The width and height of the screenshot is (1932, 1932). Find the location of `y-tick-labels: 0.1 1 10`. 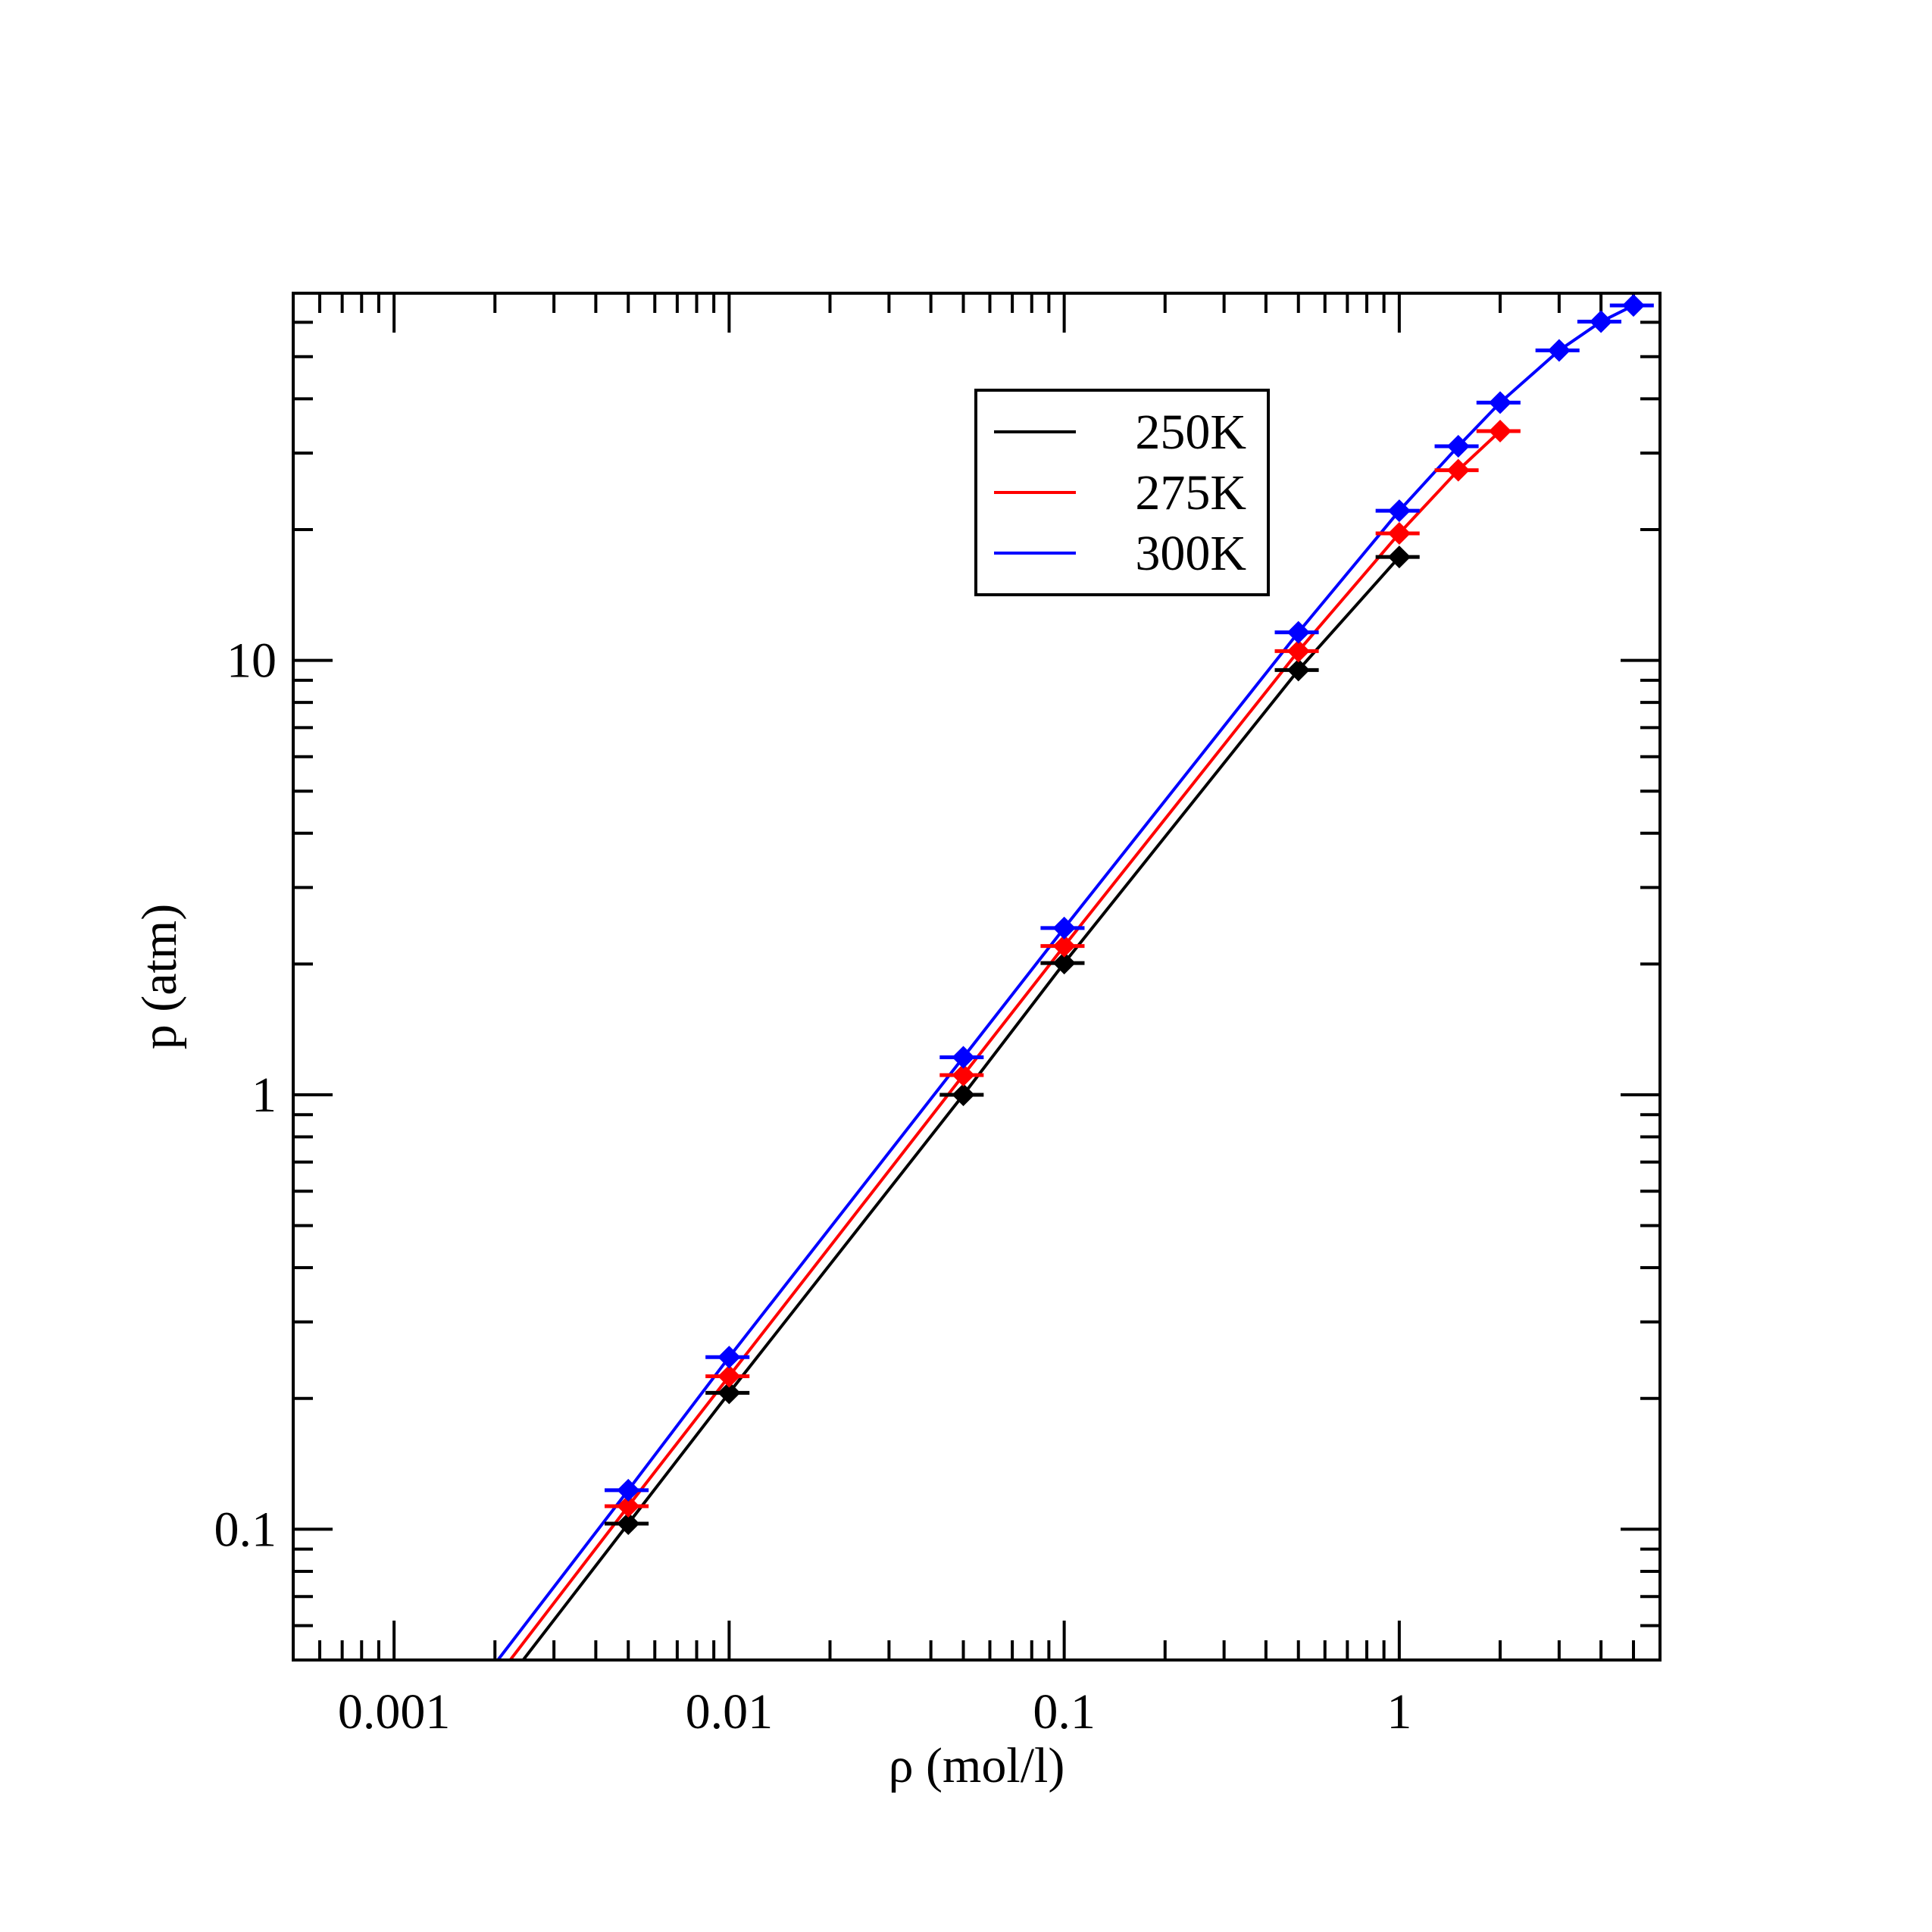

y-tick-labels: 0.1 1 10 is located at coordinates (245, 1095).